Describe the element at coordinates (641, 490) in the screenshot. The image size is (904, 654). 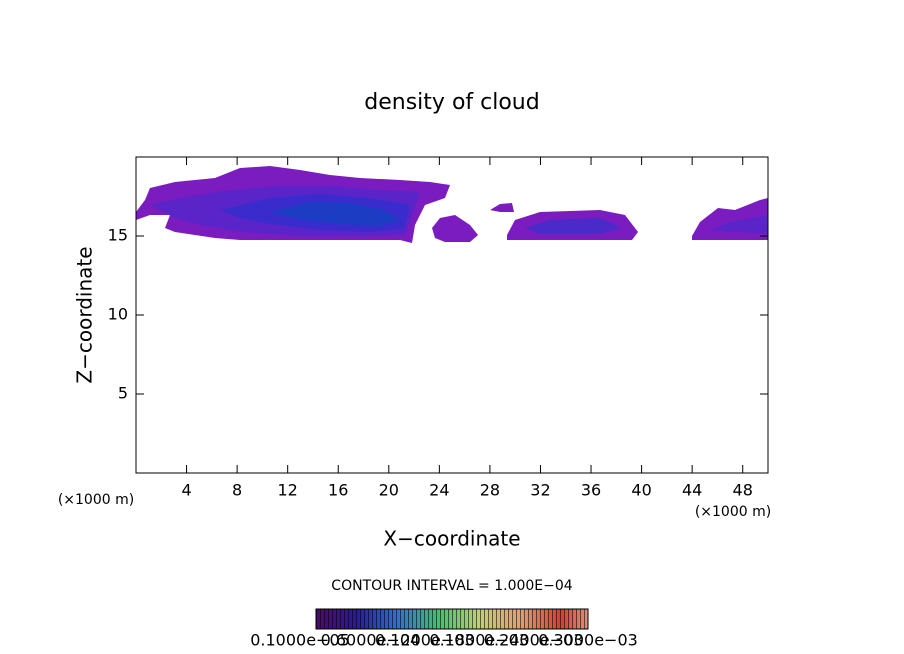
I see `x-tick-label: 40` at that location.